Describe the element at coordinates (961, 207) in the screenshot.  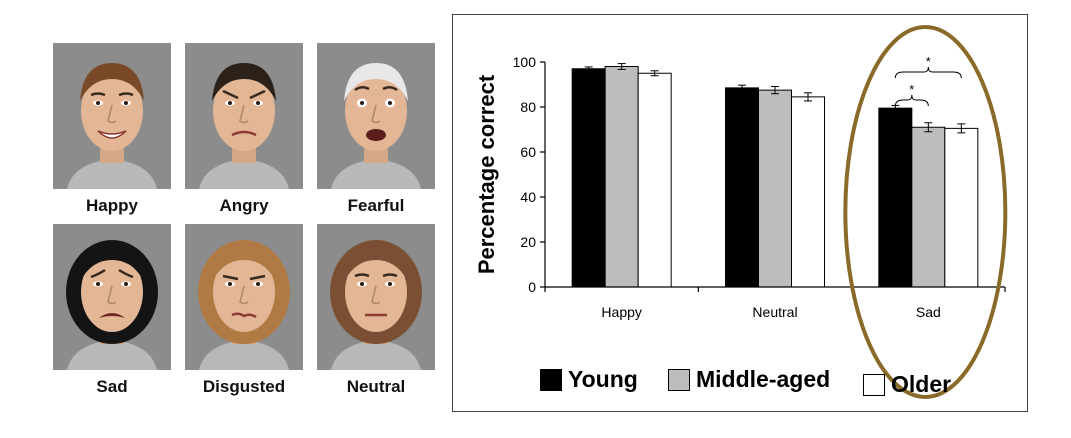
I see `bar-sad-older` at that location.